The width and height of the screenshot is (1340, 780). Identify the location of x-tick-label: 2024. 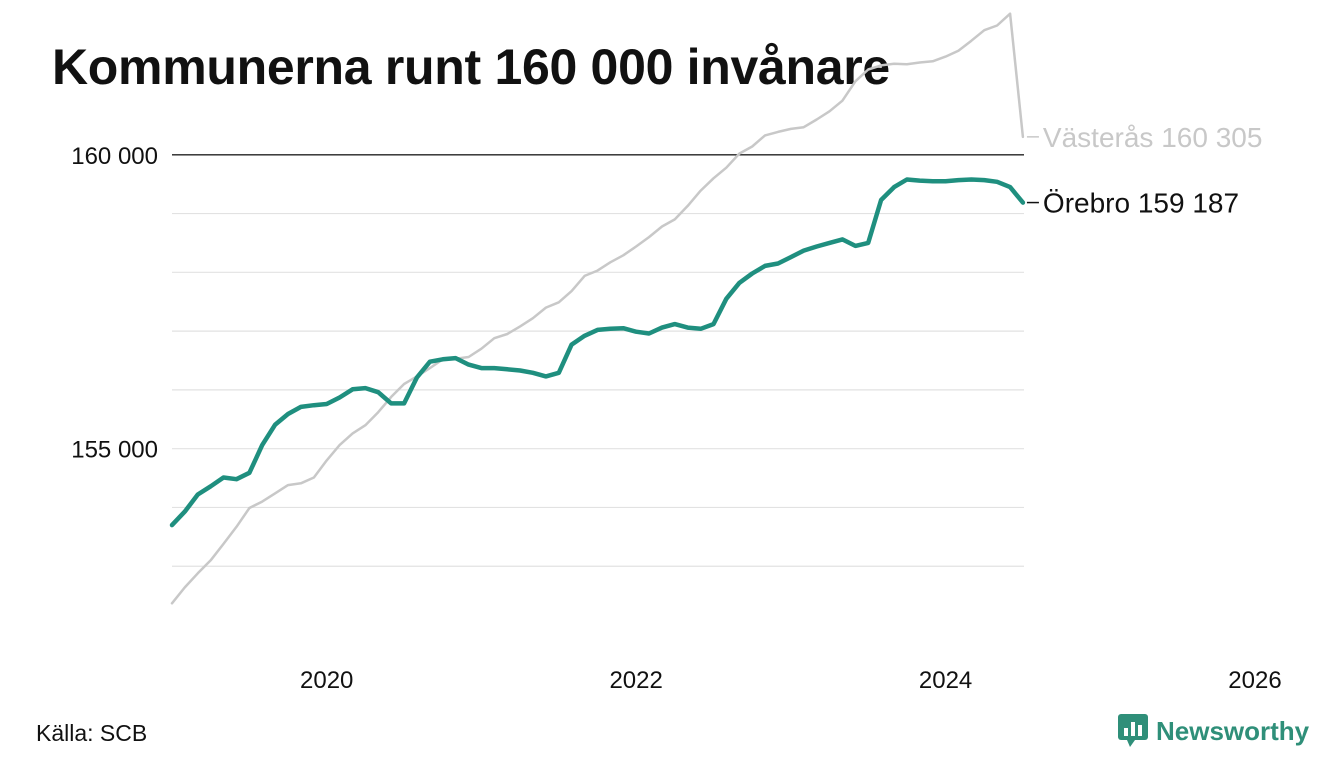
(945, 680).